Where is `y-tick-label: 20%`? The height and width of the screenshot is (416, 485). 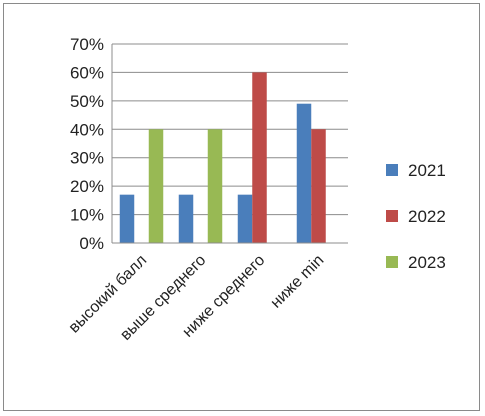 y-tick-label: 20% is located at coordinates (87, 186).